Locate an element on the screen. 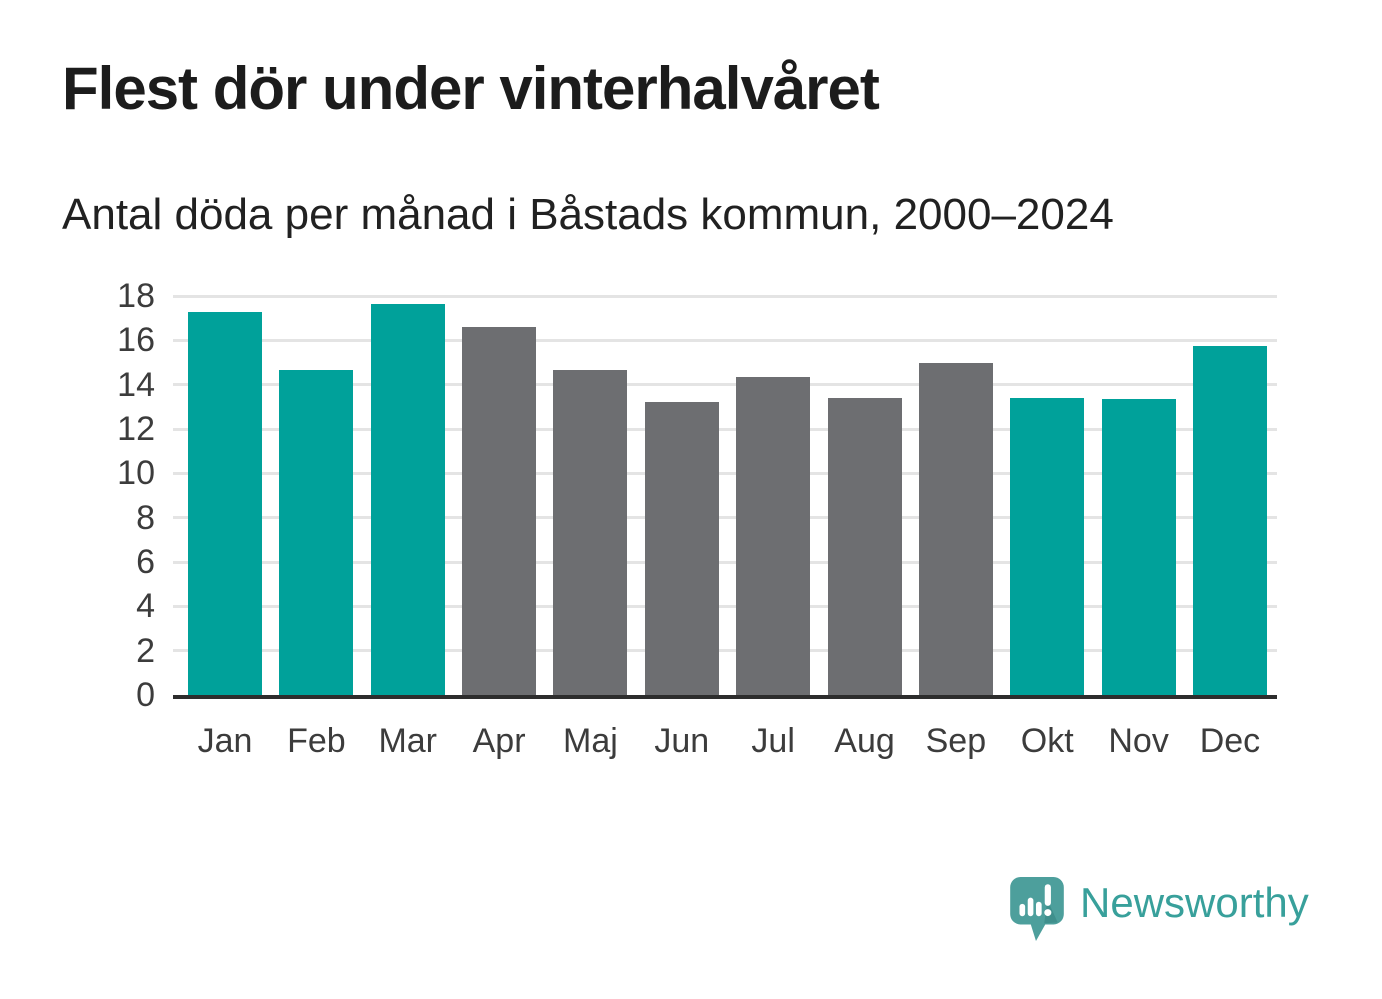  y-tick-label-8: 8 is located at coordinates (145, 517).